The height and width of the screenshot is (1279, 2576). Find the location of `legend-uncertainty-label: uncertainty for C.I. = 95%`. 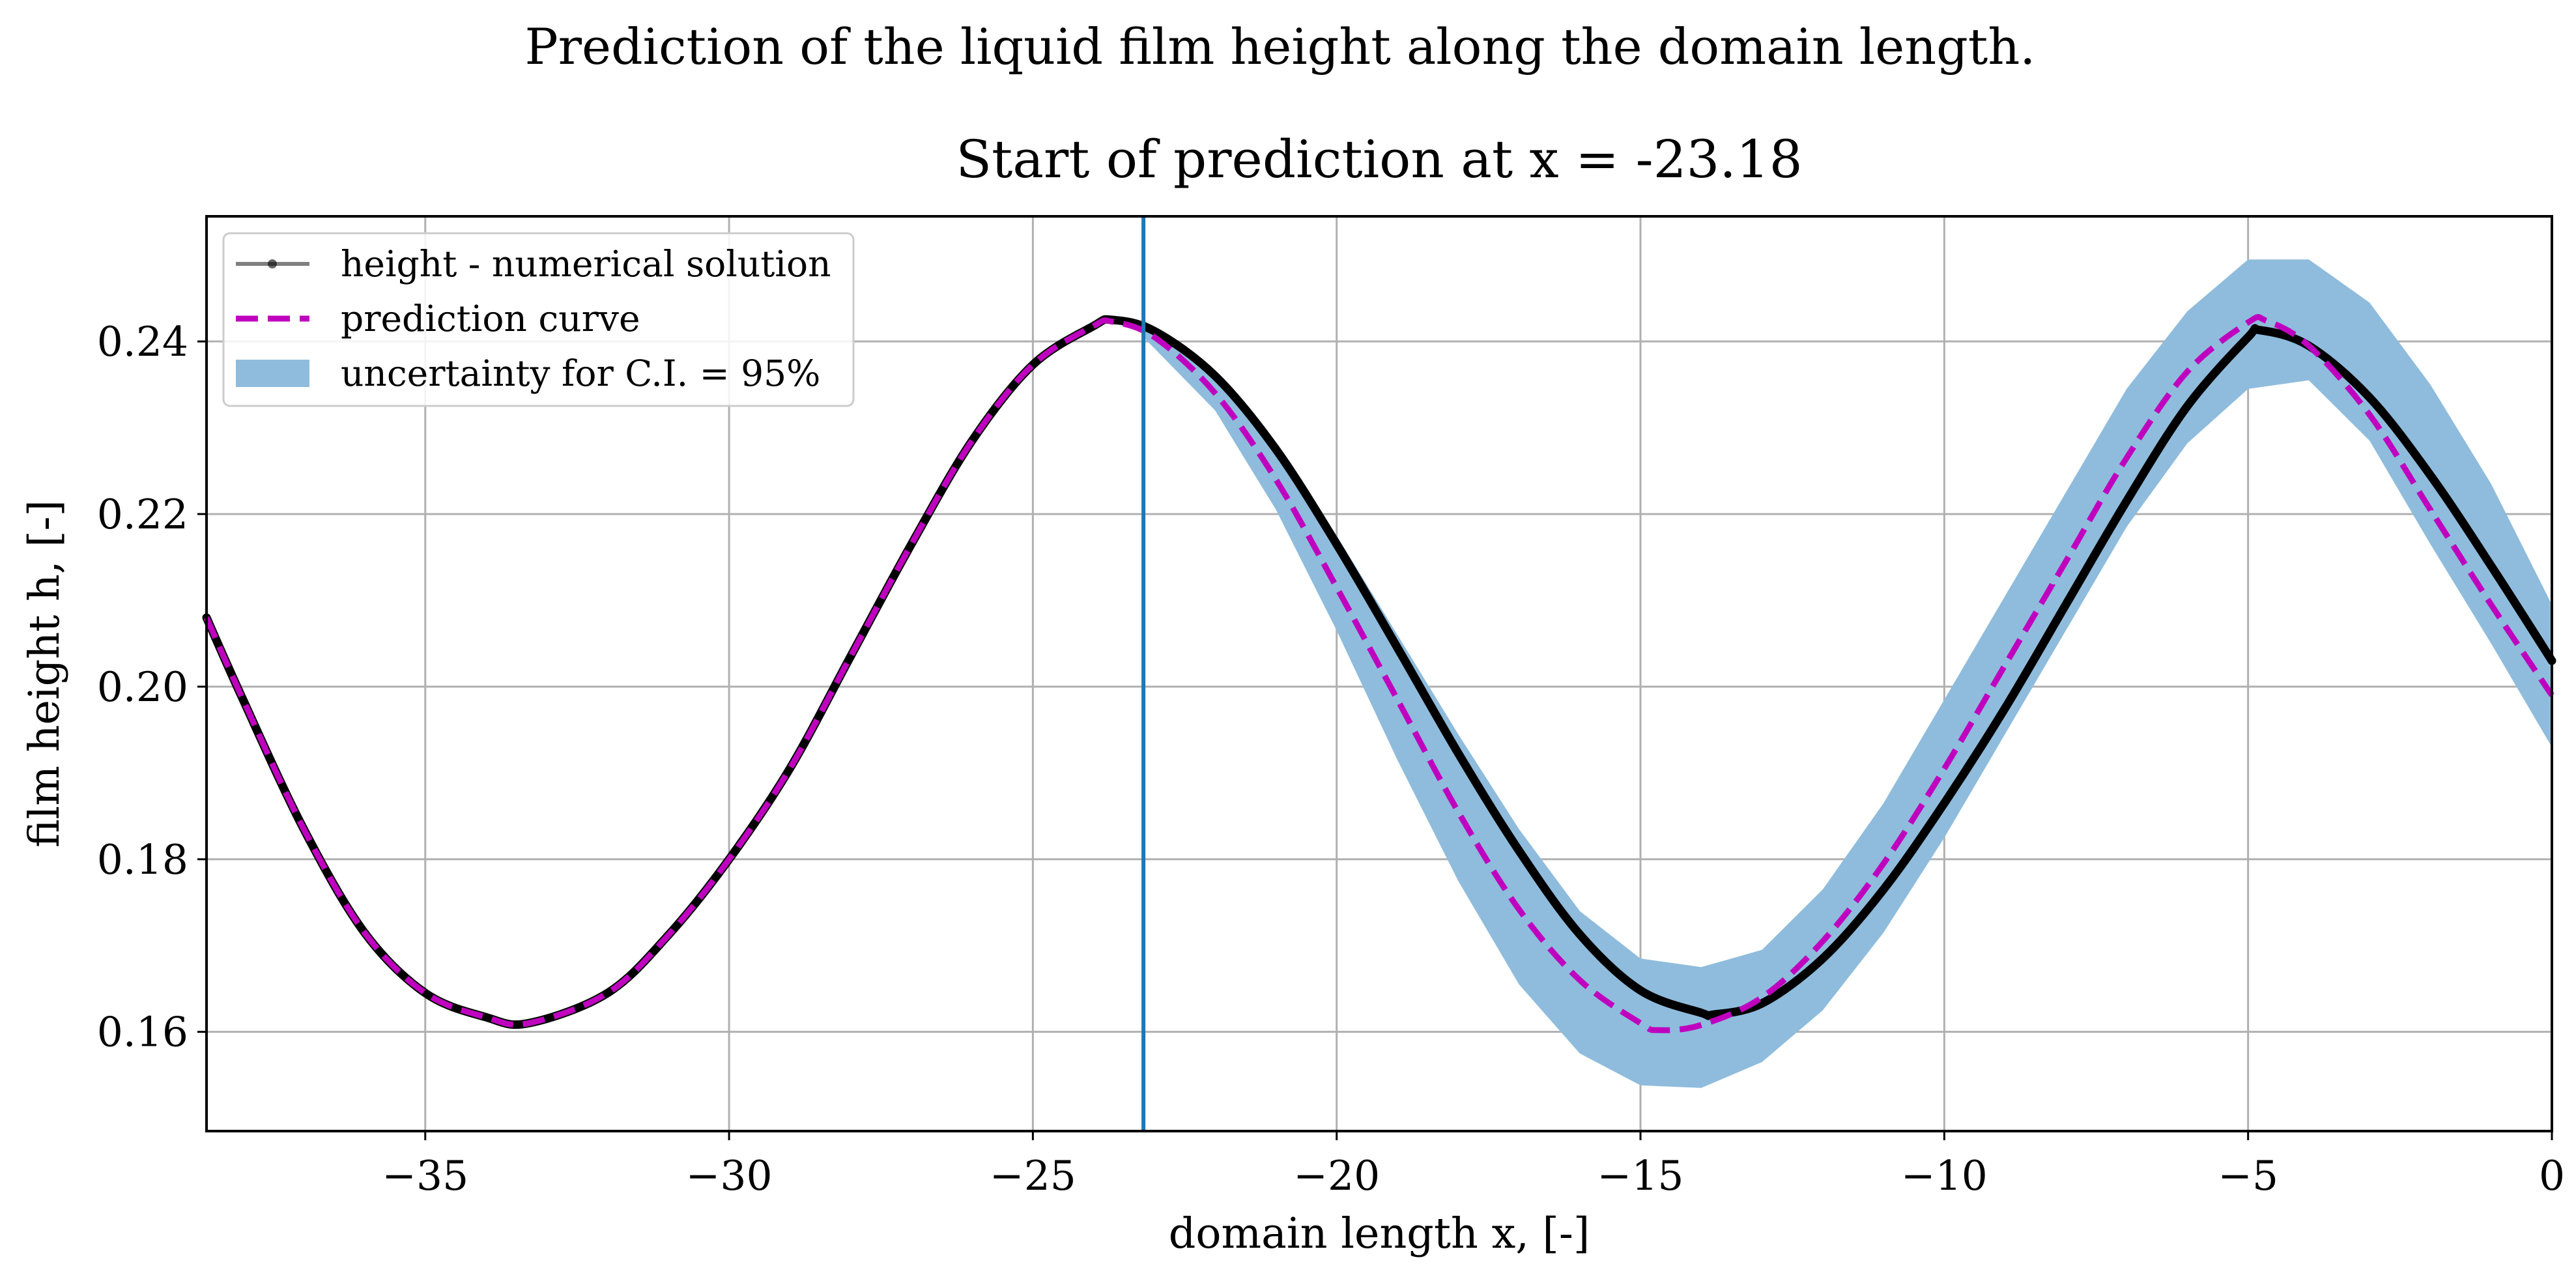

legend-uncertainty-label: uncertainty for C.I. = 95% is located at coordinates (580, 373).